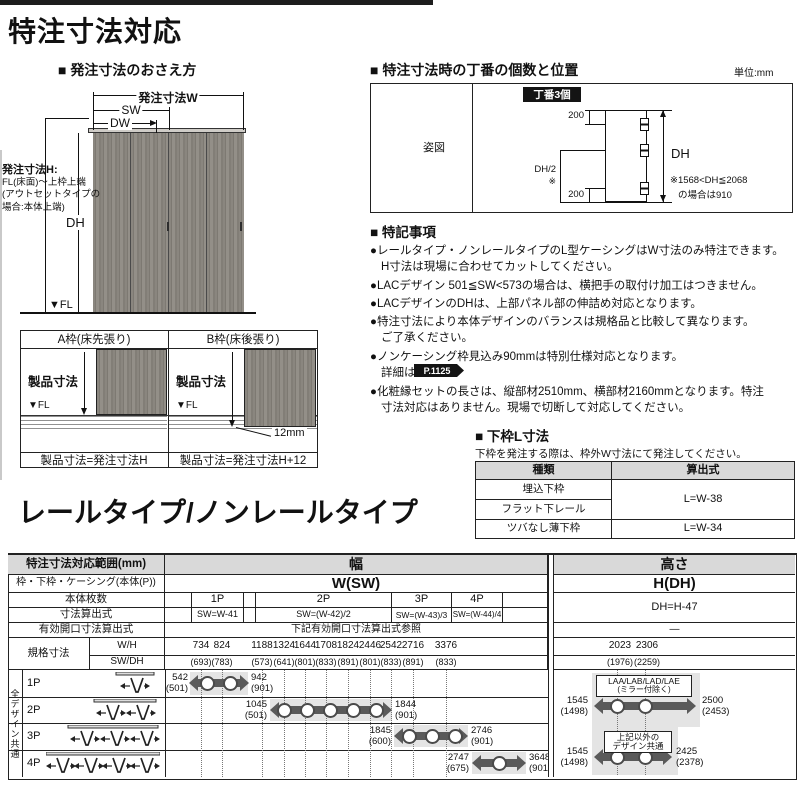 Image resolution: width=800 pixels, height=800 pixels. I want to click on spec-standard-label: 規格寸法, so click(49, 654).